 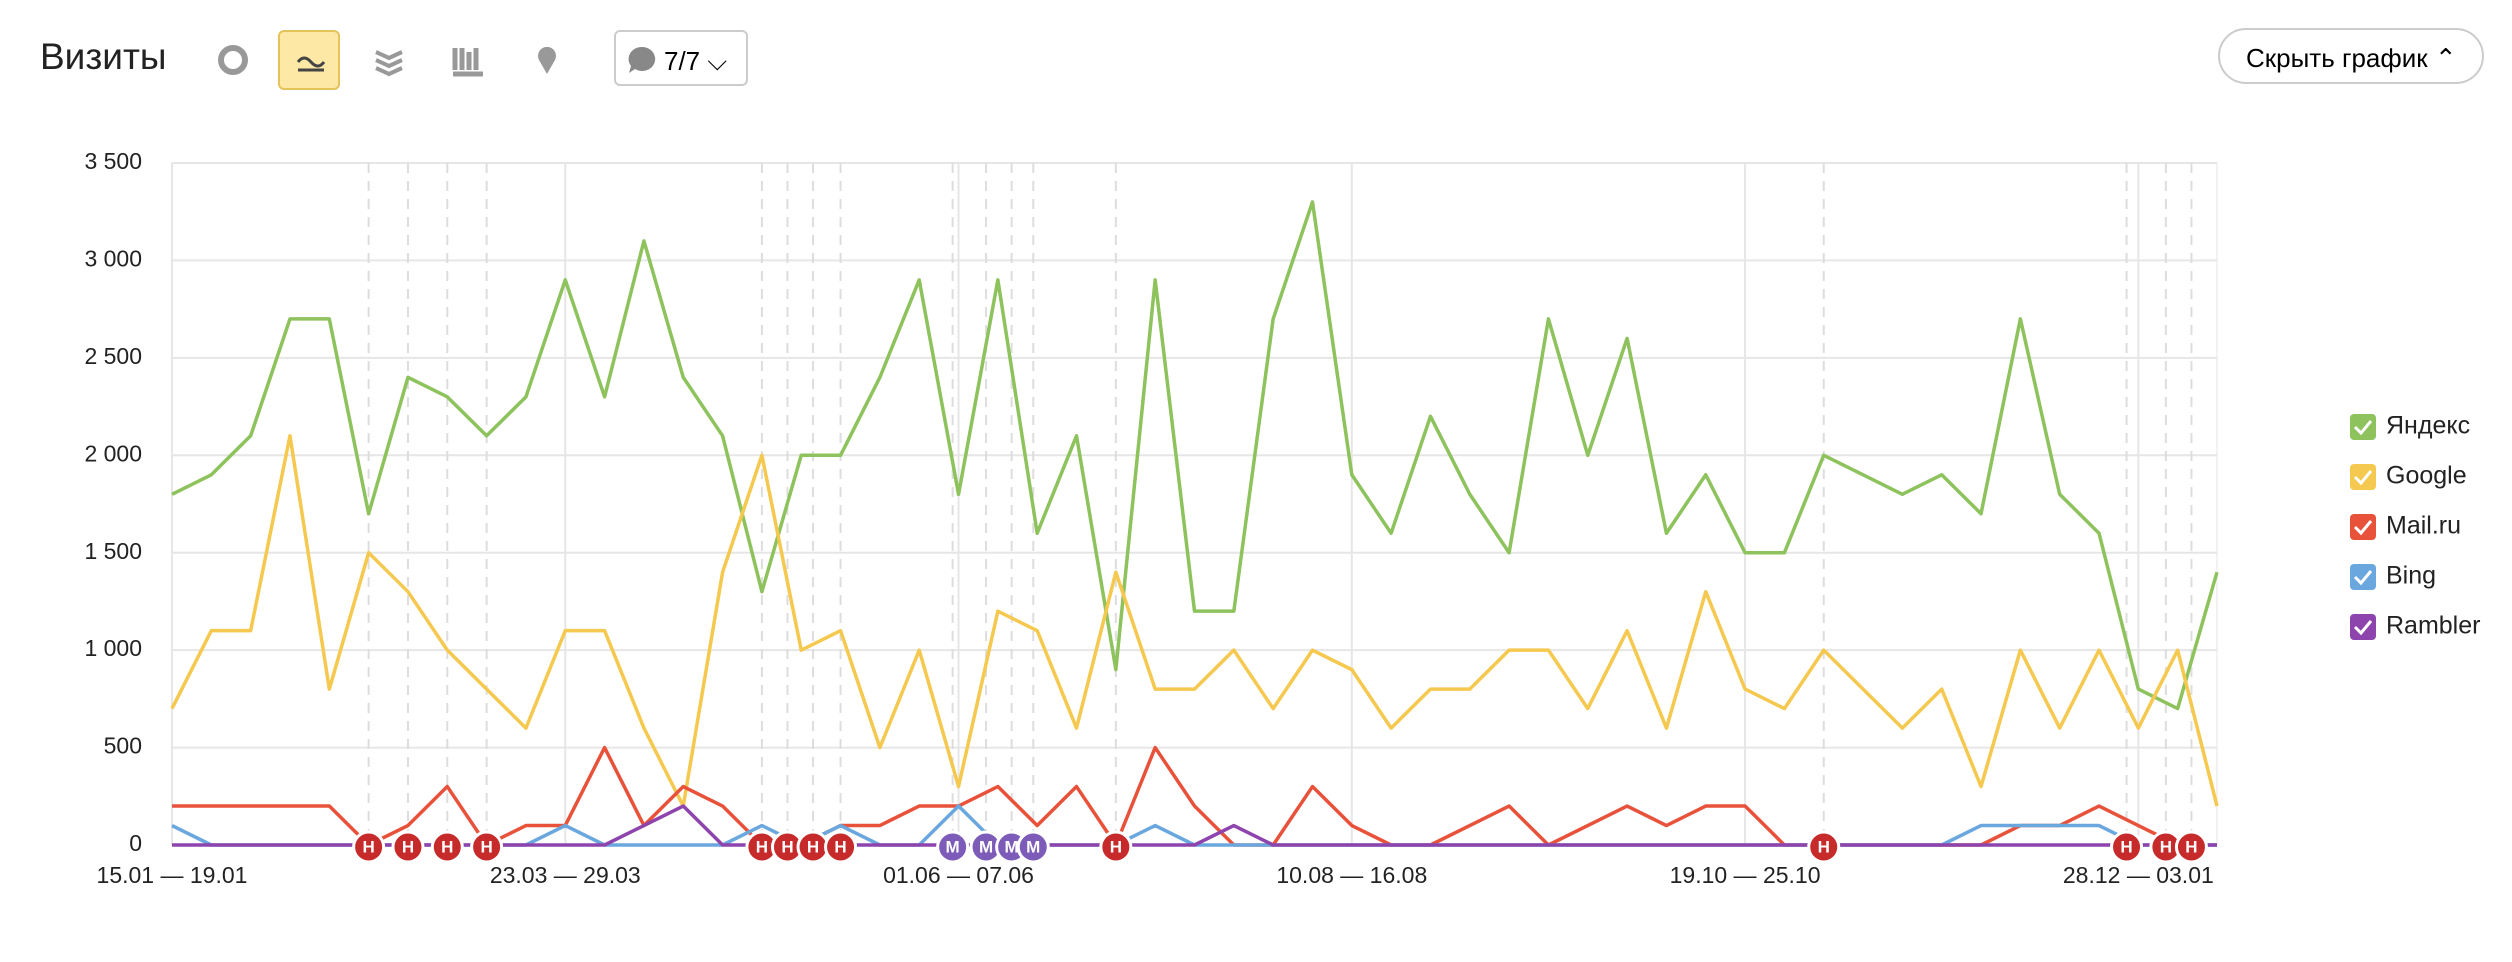 I want to click on title: Визиты, so click(x=103, y=56).